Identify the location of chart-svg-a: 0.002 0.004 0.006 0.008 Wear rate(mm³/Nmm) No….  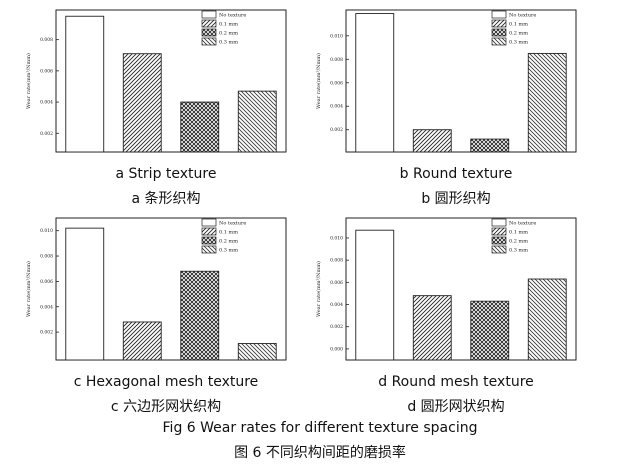
(156, 81).